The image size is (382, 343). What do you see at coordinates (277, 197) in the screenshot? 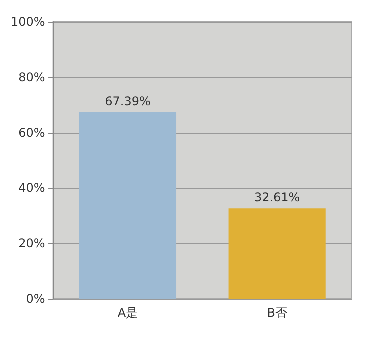
I see `data-label: 32.61%` at bounding box center [277, 197].